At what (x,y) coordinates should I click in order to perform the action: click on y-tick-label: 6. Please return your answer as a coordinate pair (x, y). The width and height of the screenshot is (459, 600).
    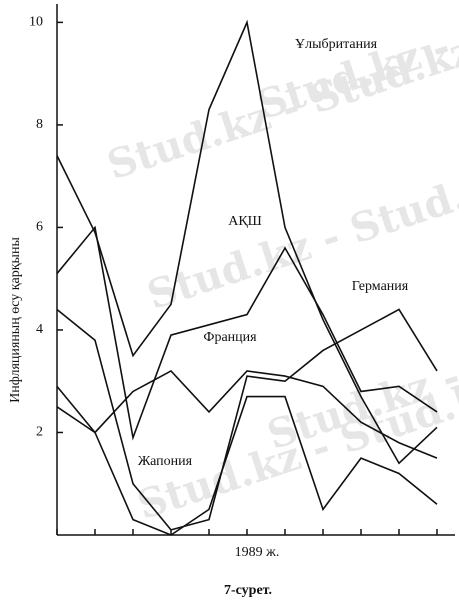
    Looking at the image, I should click on (39, 227).